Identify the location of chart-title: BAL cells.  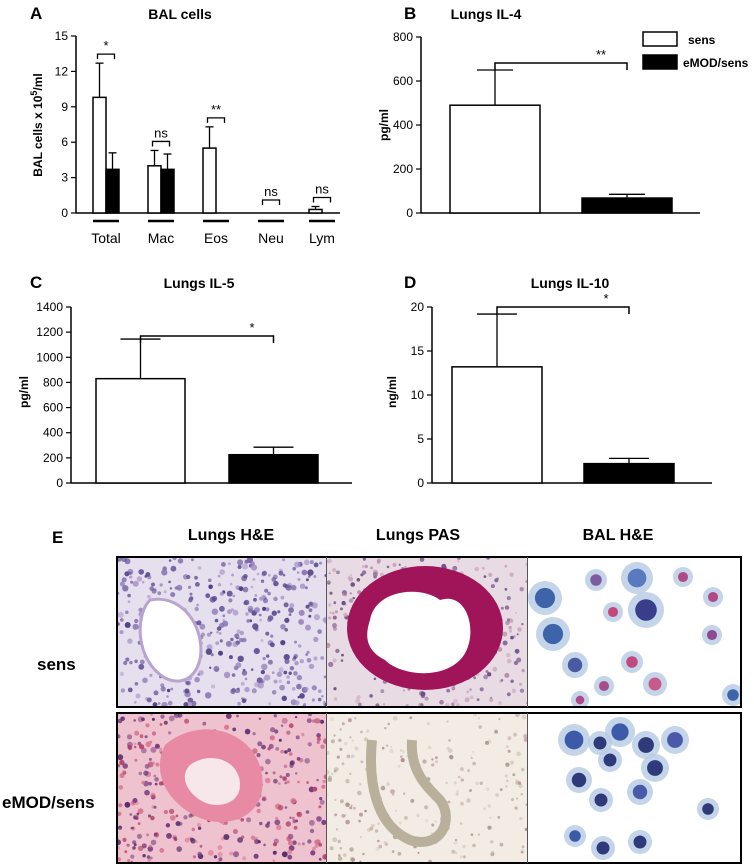
(180, 14).